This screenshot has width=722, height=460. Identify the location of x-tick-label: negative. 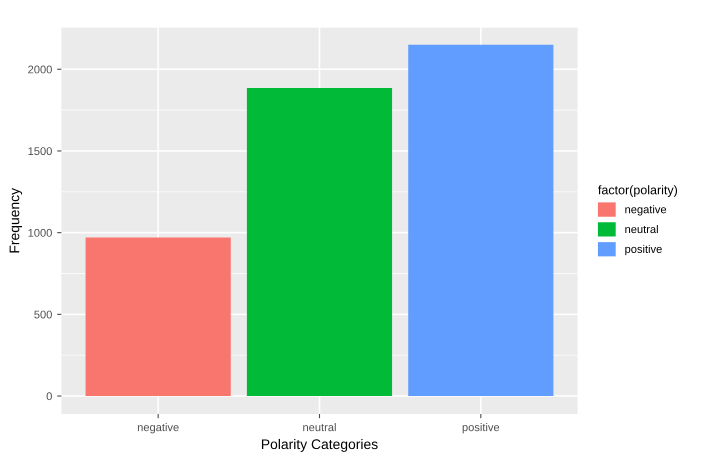
(158, 428).